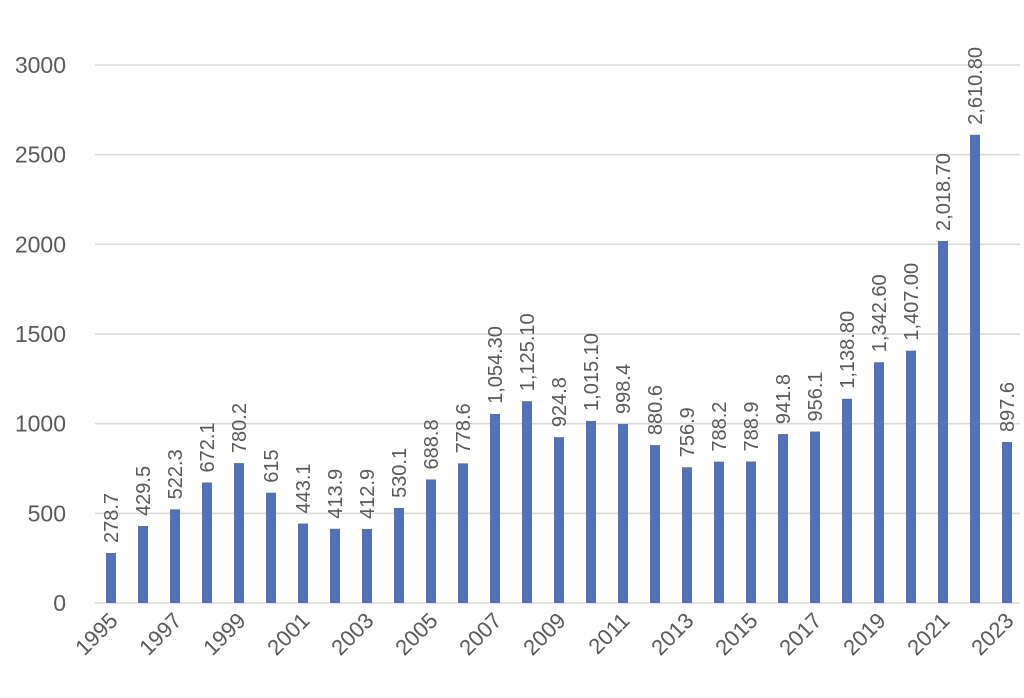 Image resolution: width=1024 pixels, height=698 pixels. Describe the element at coordinates (59, 603) in the screenshot. I see `y-tick-label: 0` at that location.